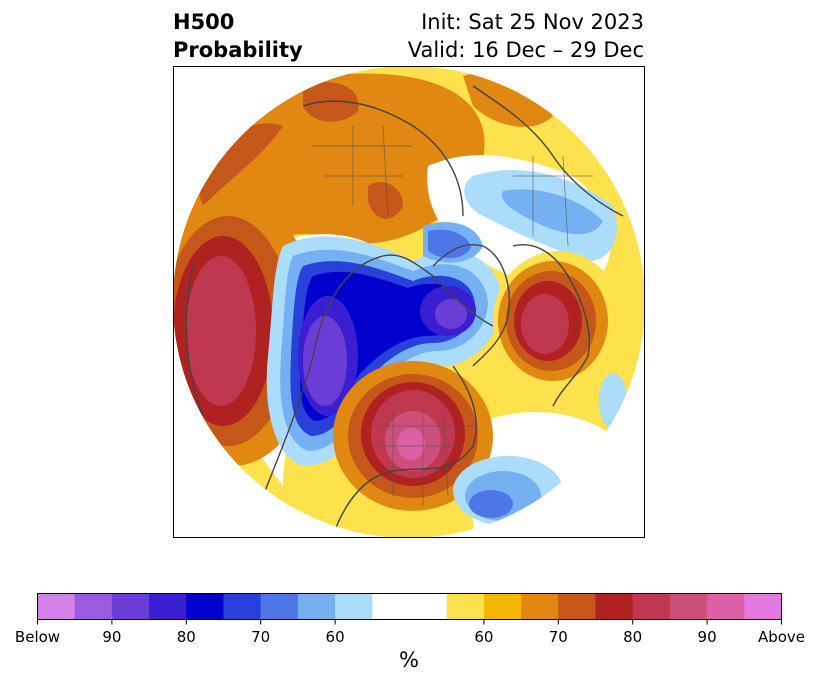 Image resolution: width=819 pixels, height=686 pixels. What do you see at coordinates (781, 637) in the screenshot?
I see `colorbar-tick-label: Above` at bounding box center [781, 637].